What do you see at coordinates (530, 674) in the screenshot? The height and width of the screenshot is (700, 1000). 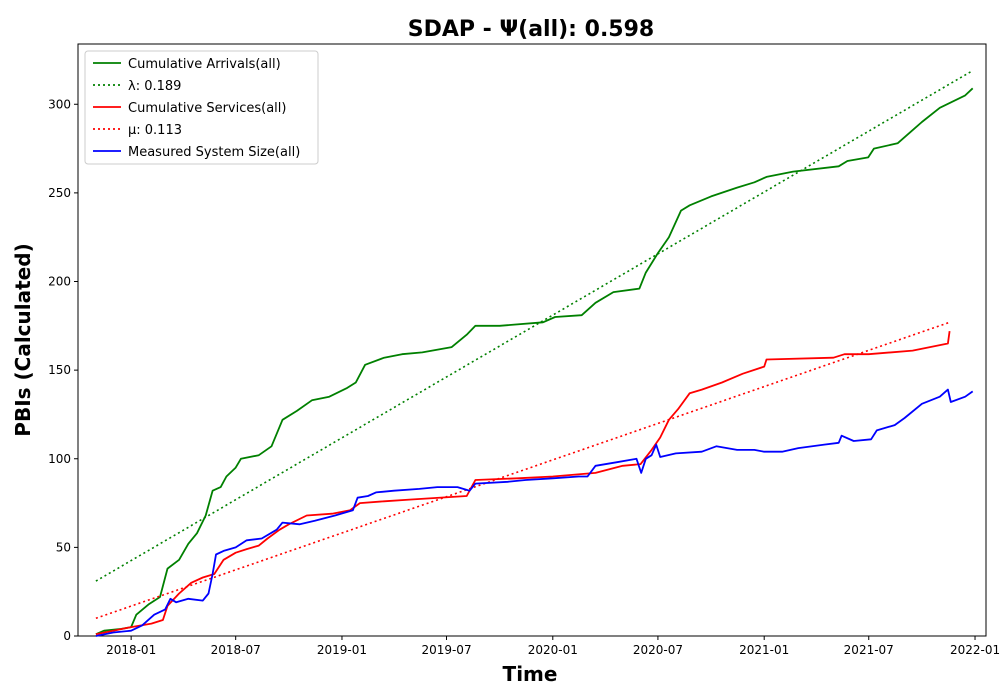 I see `x-axis-title: Time` at bounding box center [530, 674].